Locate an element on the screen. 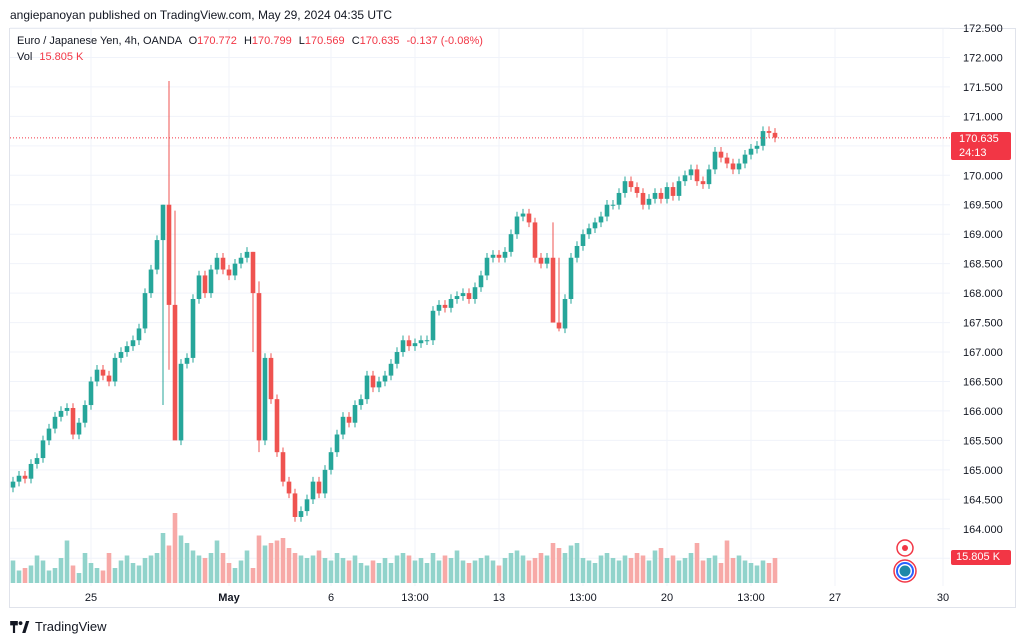  event-markers is located at coordinates (905, 561).